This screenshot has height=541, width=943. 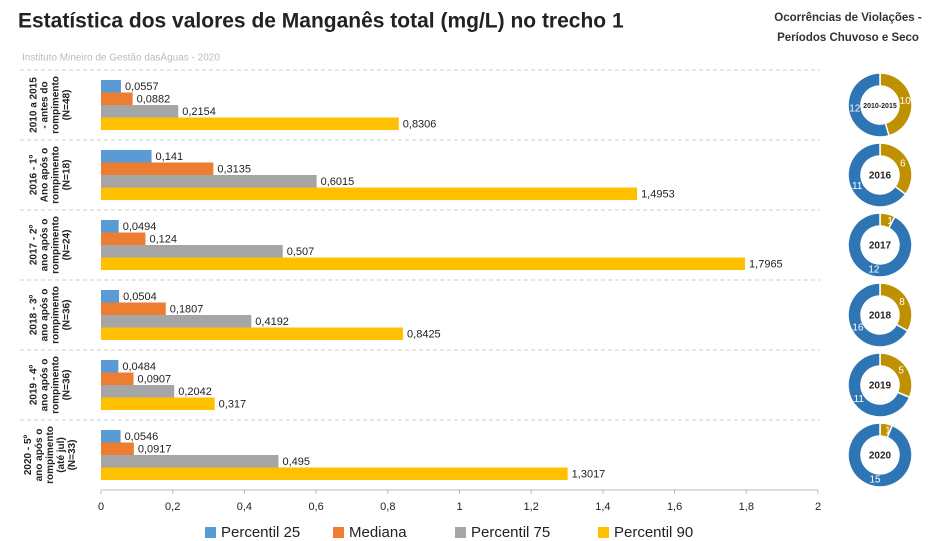 I want to click on category-label-group: 2018 - 3ºano após orompimento(N=36), so click(x=50, y=315).